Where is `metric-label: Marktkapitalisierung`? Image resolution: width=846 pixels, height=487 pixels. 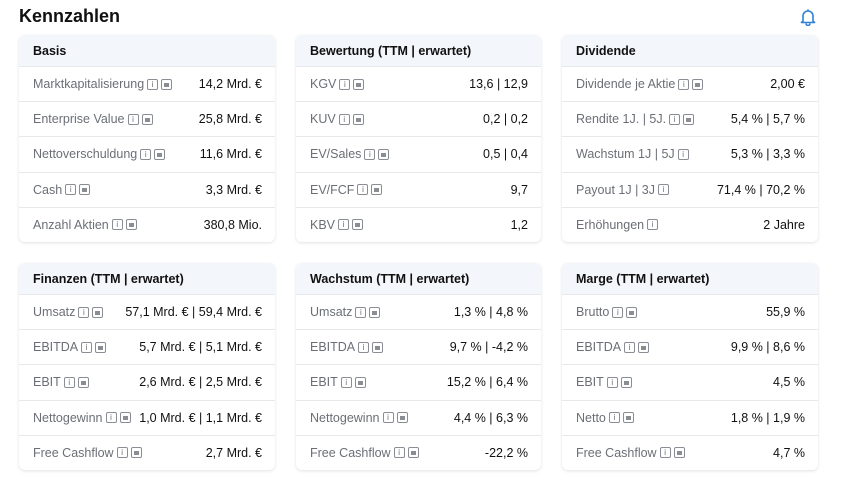
metric-label: Marktkapitalisierung is located at coordinates (89, 84).